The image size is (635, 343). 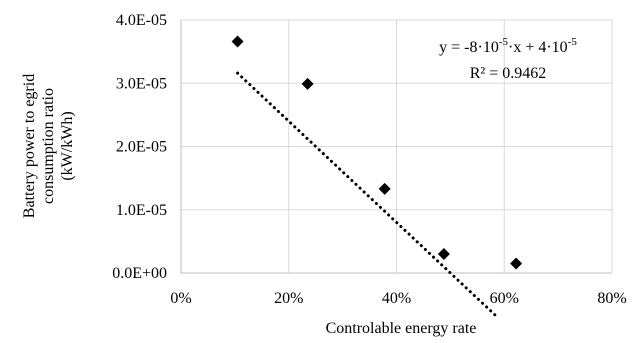 I want to click on x-tick-label: 20%, so click(x=288, y=298).